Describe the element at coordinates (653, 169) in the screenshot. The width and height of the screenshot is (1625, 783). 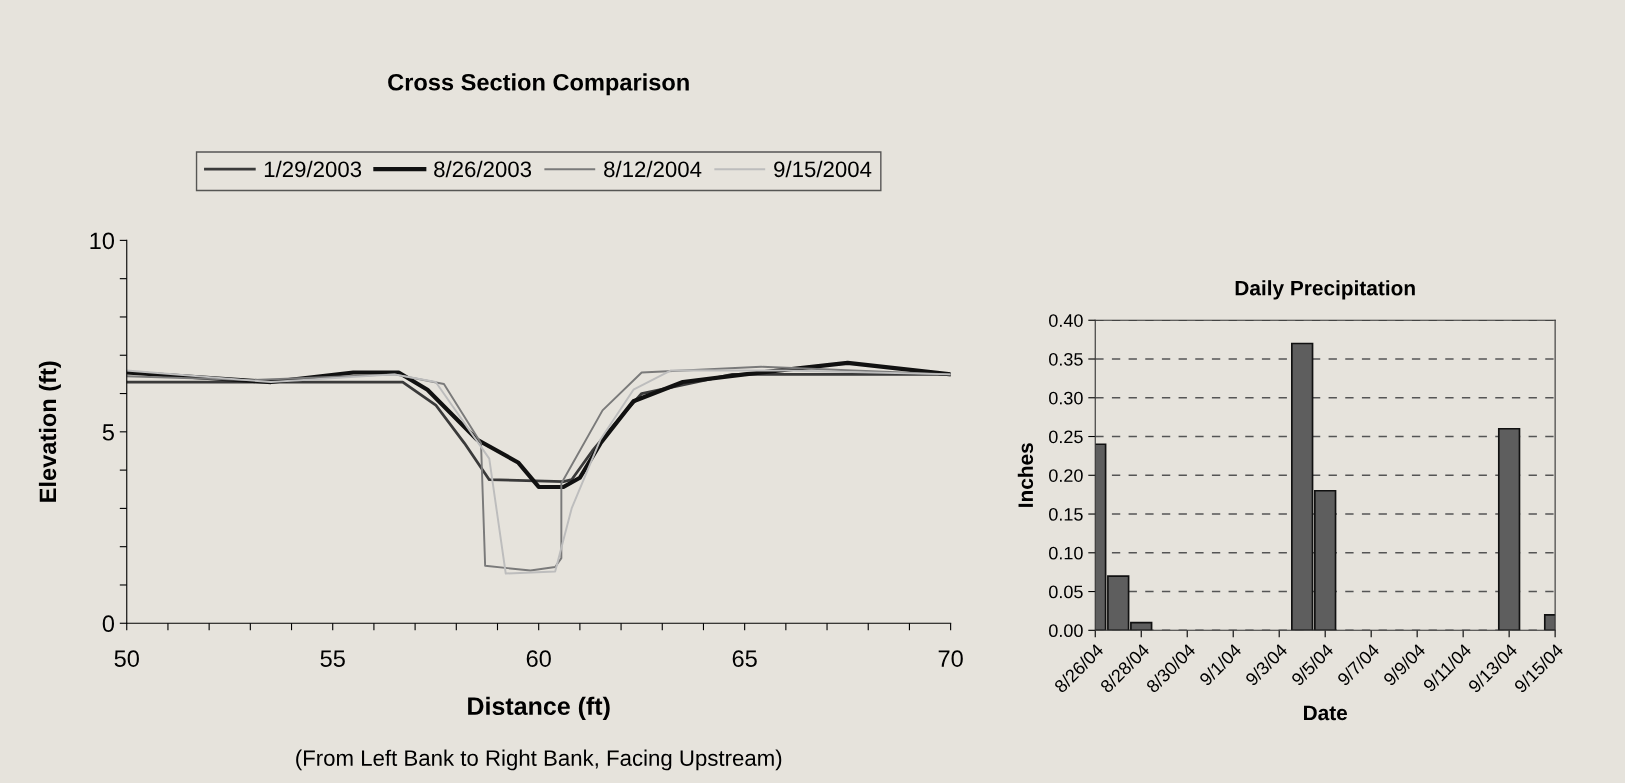
I see `legend-label: 8/12/2004` at that location.